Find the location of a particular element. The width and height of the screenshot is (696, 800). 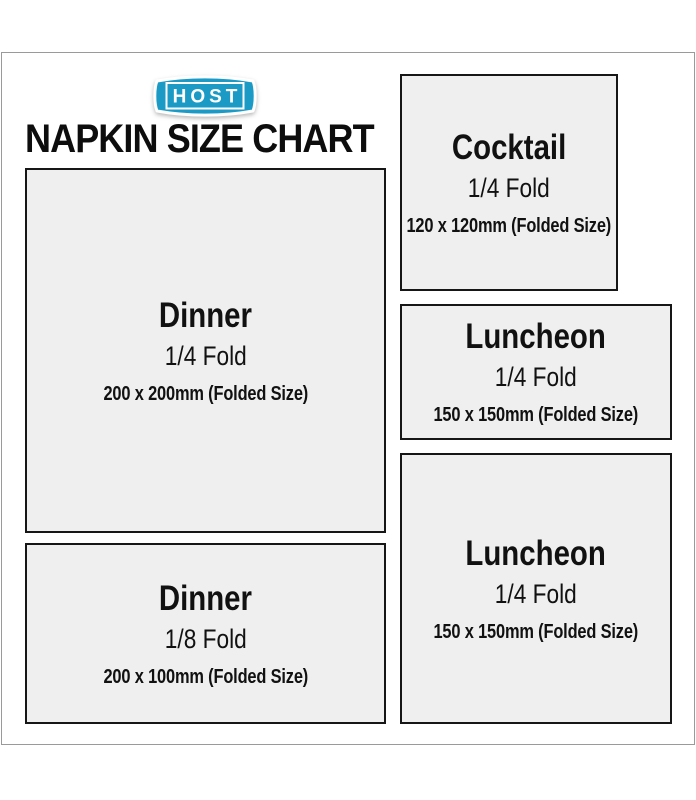

host-logo: HOST is located at coordinates (205, 96).